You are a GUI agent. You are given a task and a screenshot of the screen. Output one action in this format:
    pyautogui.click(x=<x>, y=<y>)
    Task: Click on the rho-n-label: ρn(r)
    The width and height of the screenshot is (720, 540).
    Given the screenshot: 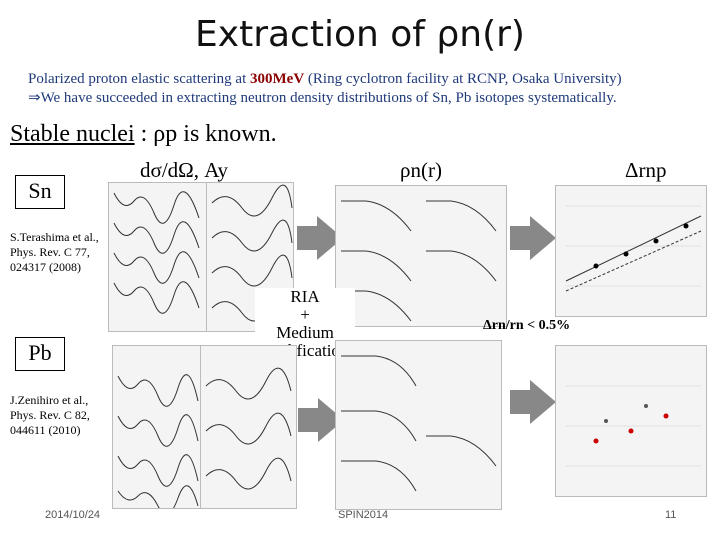 What is the action you would take?
    pyautogui.click(x=421, y=170)
    